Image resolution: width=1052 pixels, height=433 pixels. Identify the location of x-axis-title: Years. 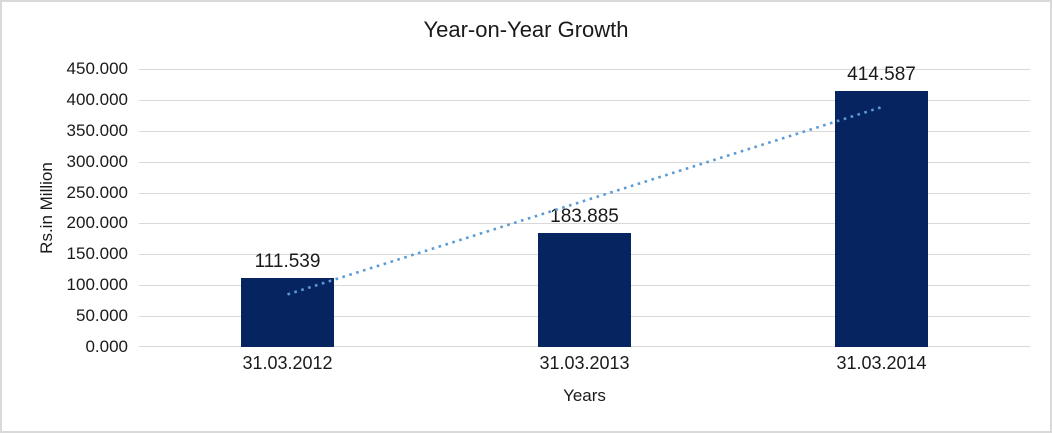
(584, 395).